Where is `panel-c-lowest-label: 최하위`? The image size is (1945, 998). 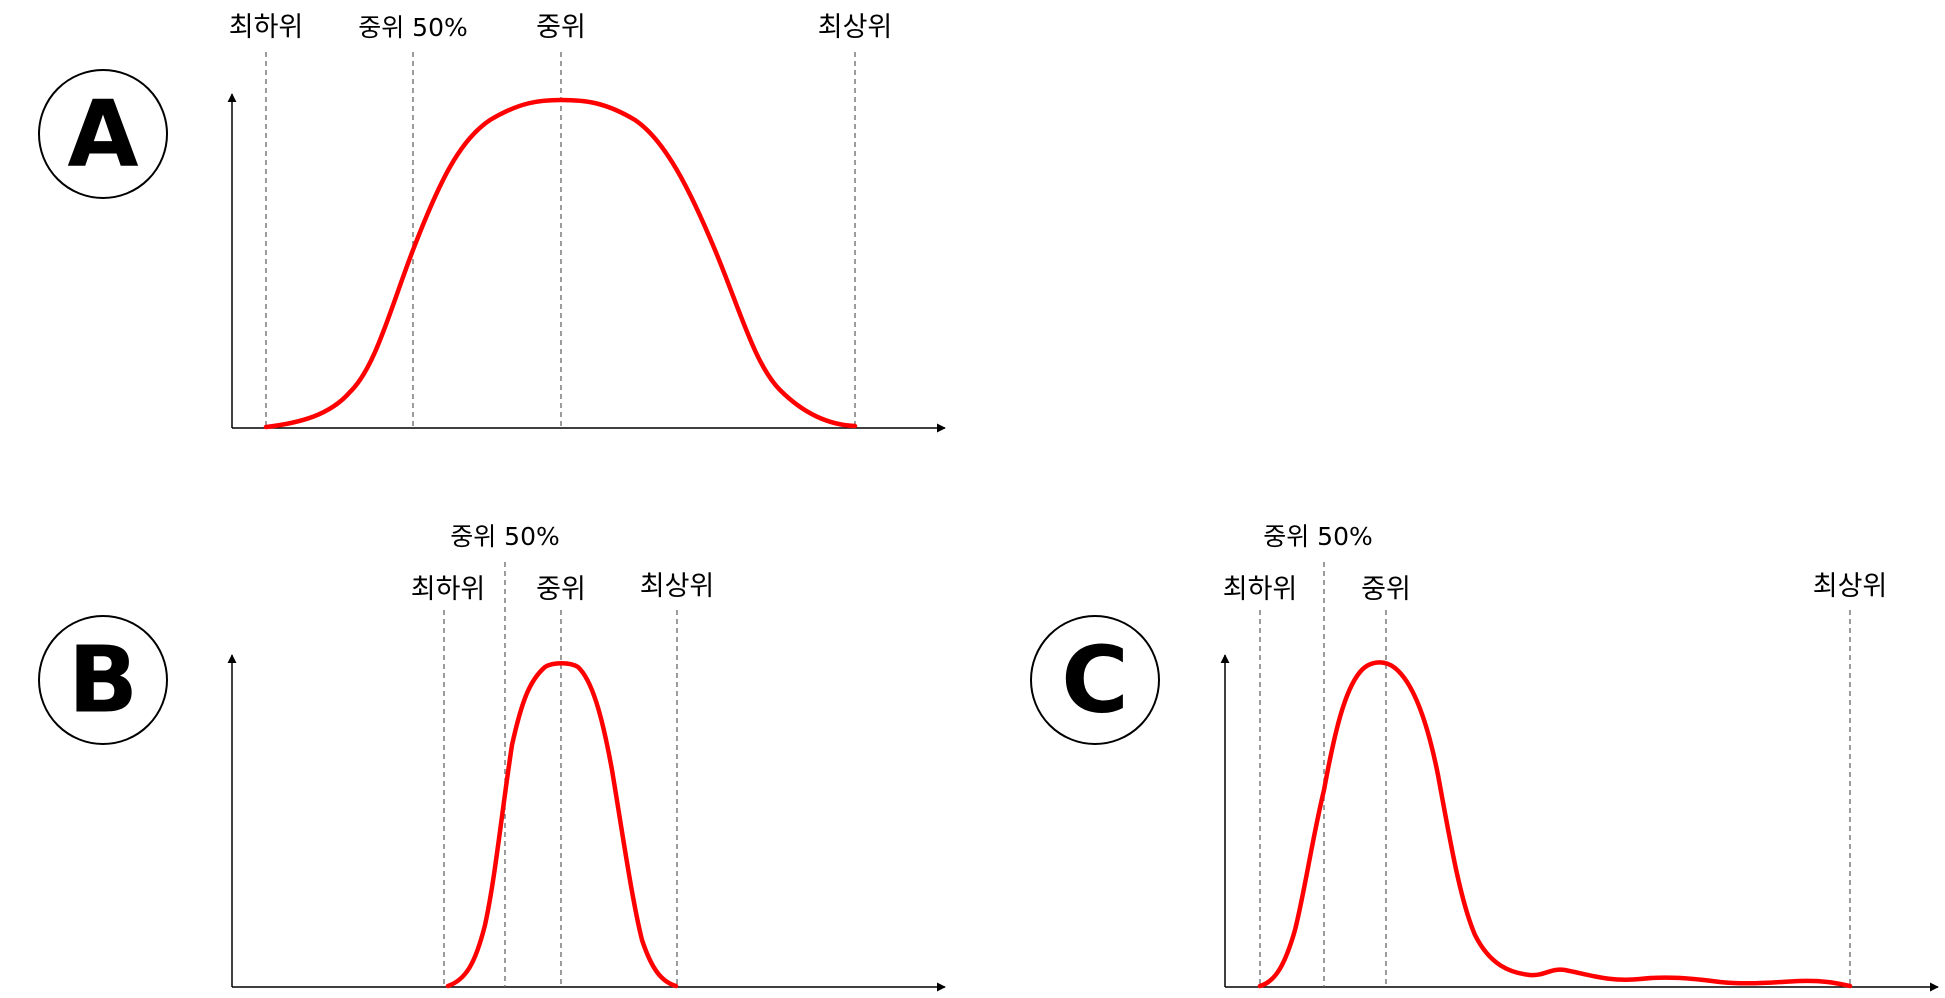 panel-c-lowest-label: 최하위 is located at coordinates (1260, 589).